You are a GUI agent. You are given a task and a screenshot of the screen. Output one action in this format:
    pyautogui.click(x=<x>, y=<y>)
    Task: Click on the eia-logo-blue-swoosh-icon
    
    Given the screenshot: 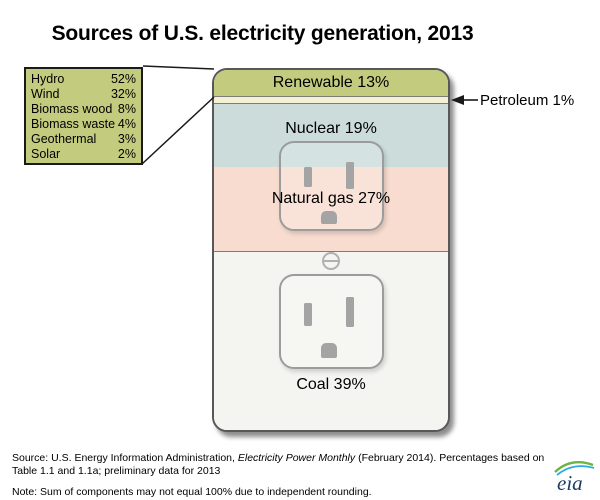 What is the action you would take?
    pyautogui.click(x=575, y=470)
    